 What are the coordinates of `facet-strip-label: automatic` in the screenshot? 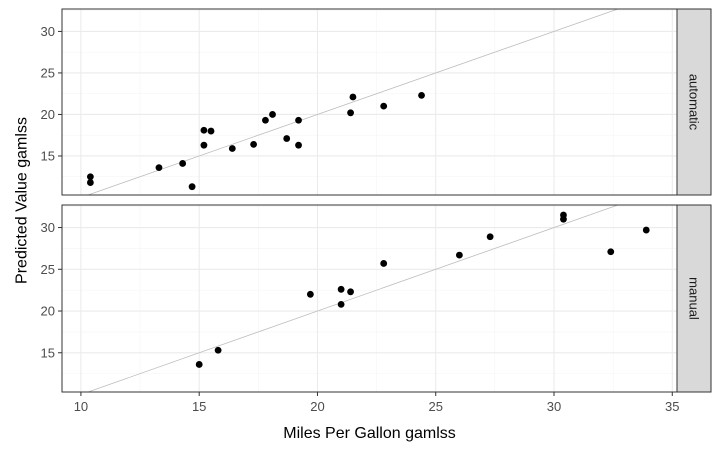 It's located at (694, 102).